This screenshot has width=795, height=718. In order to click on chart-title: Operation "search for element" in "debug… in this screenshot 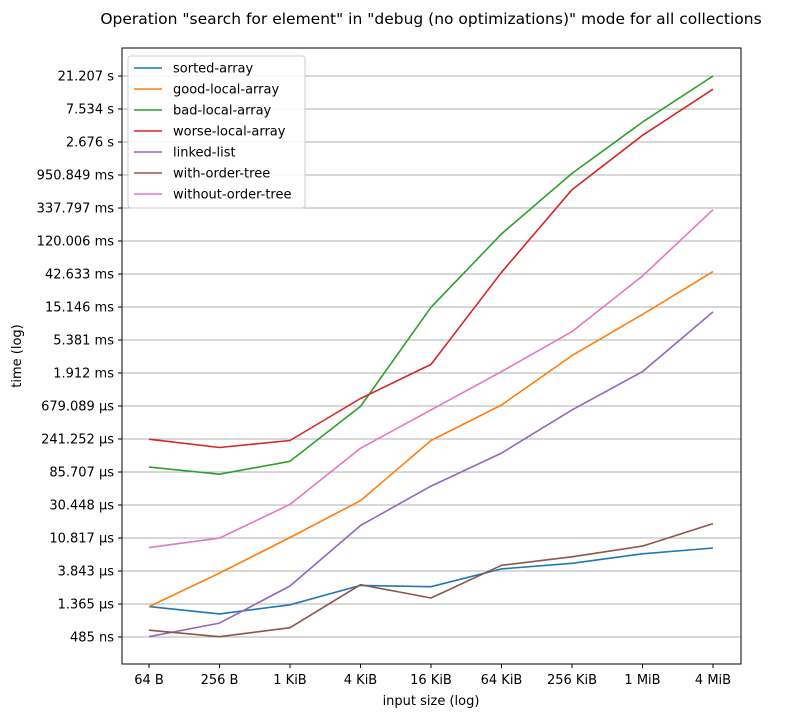, I will do `click(430, 19)`.